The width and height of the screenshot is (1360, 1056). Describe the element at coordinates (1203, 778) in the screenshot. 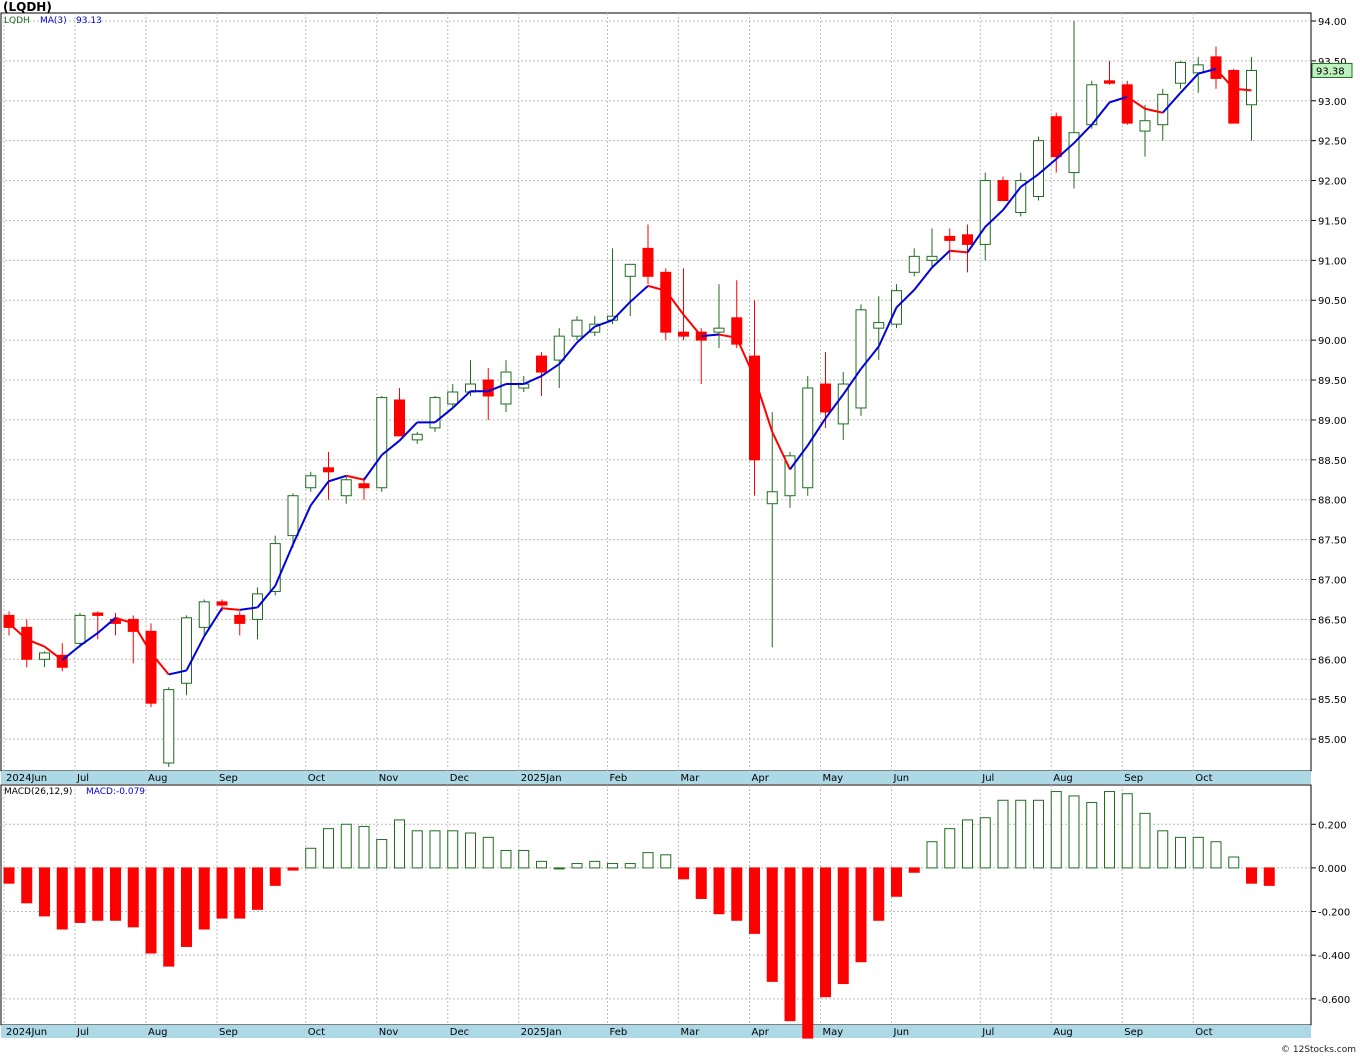

I see `price-x-tick-label: Oct` at that location.